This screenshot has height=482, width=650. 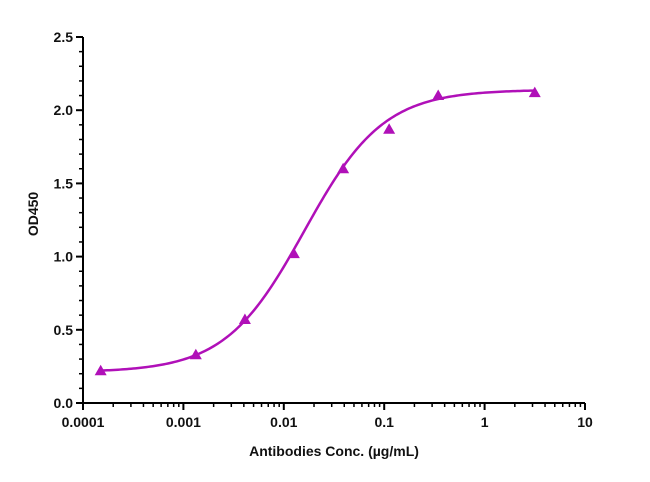 I want to click on y-axis-title: OD450, so click(x=33, y=214).